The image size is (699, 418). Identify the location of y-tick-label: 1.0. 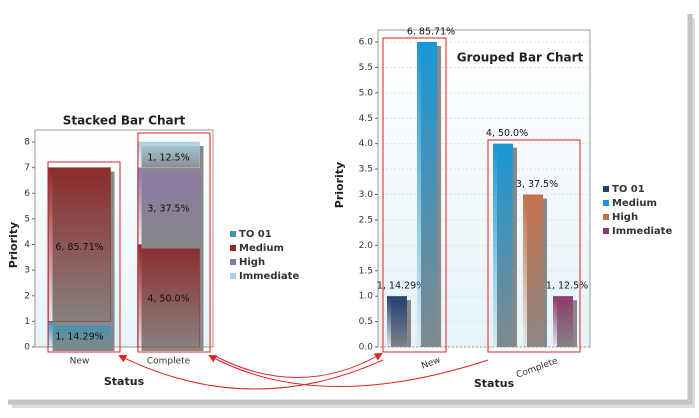
(366, 297).